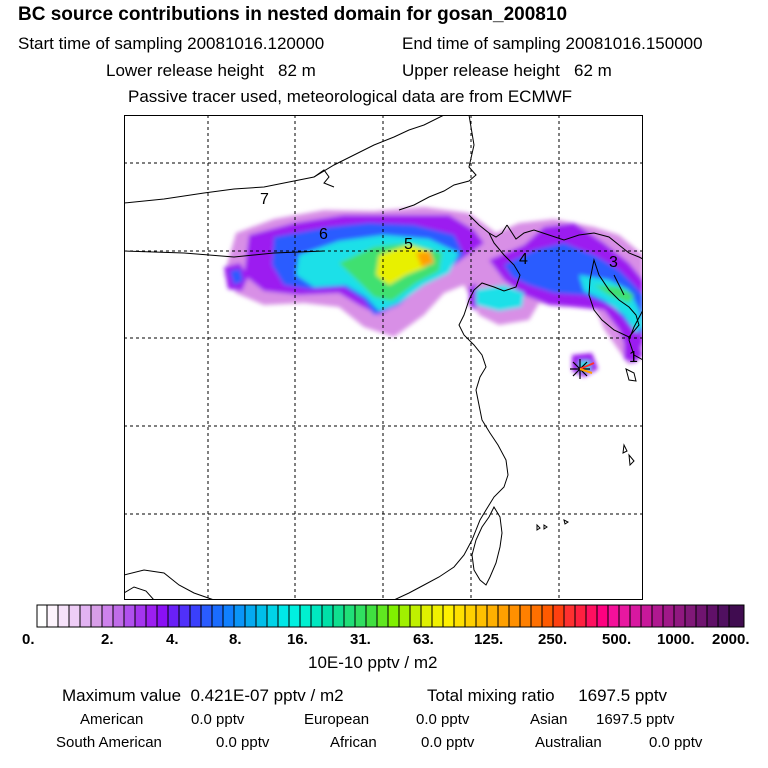 This screenshot has width=768, height=768. I want to click on region-labels: 7 6 5 4 3 1, so click(449, 278).